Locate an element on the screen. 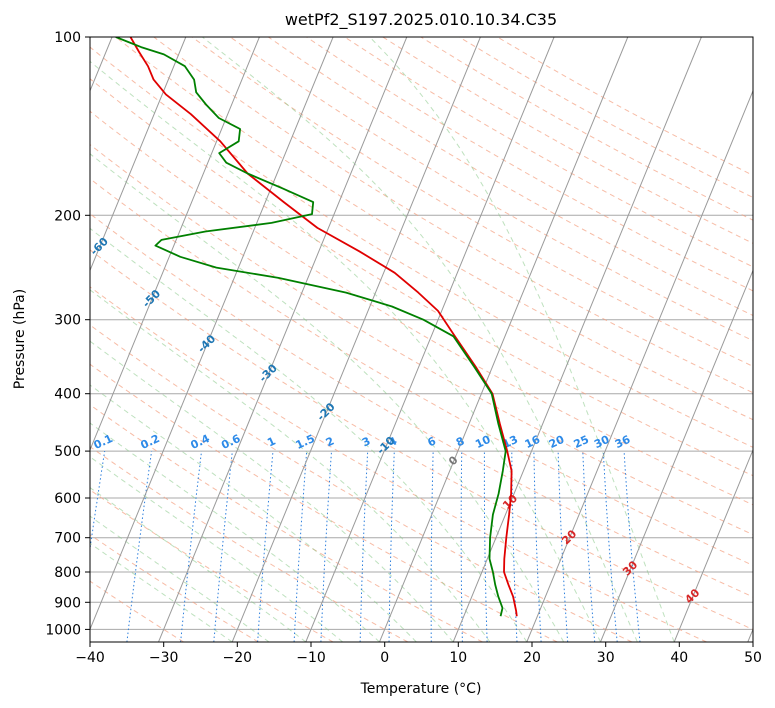 The height and width of the screenshot is (708, 775). x-axis-label: Temperature (°C) is located at coordinates (421, 689).